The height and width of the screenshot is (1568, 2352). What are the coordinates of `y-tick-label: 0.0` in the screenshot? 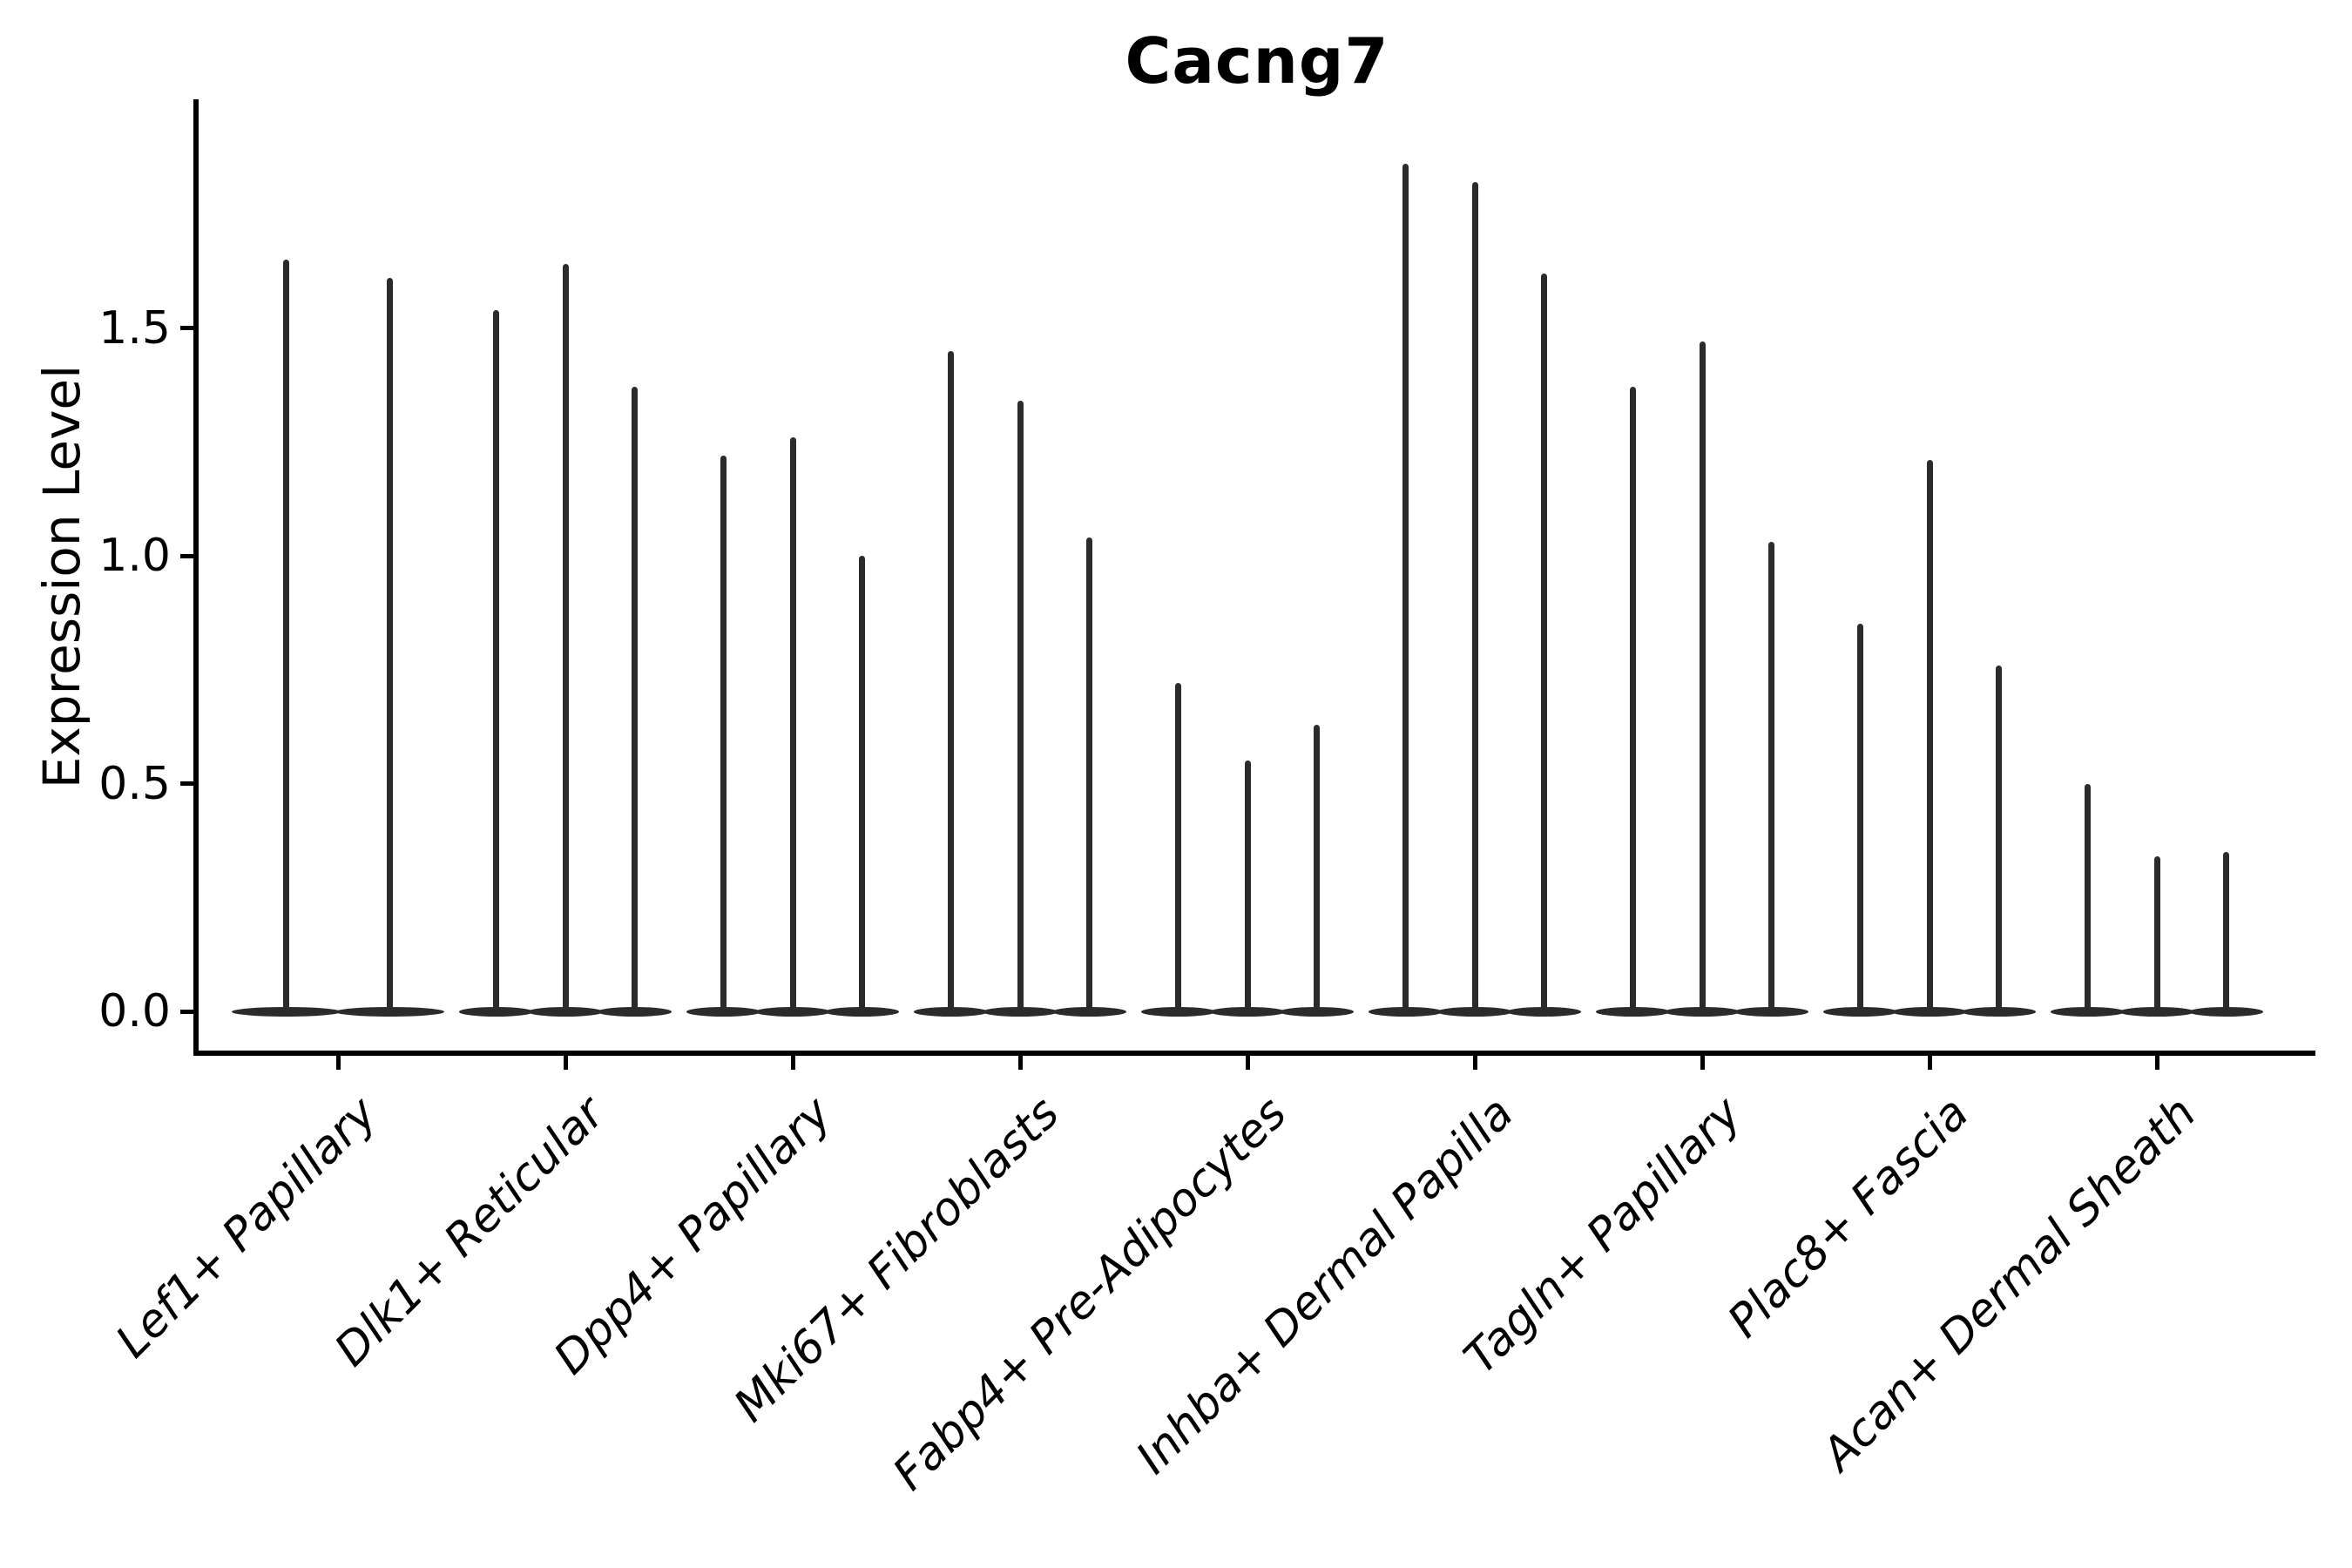 It's located at (134, 1011).